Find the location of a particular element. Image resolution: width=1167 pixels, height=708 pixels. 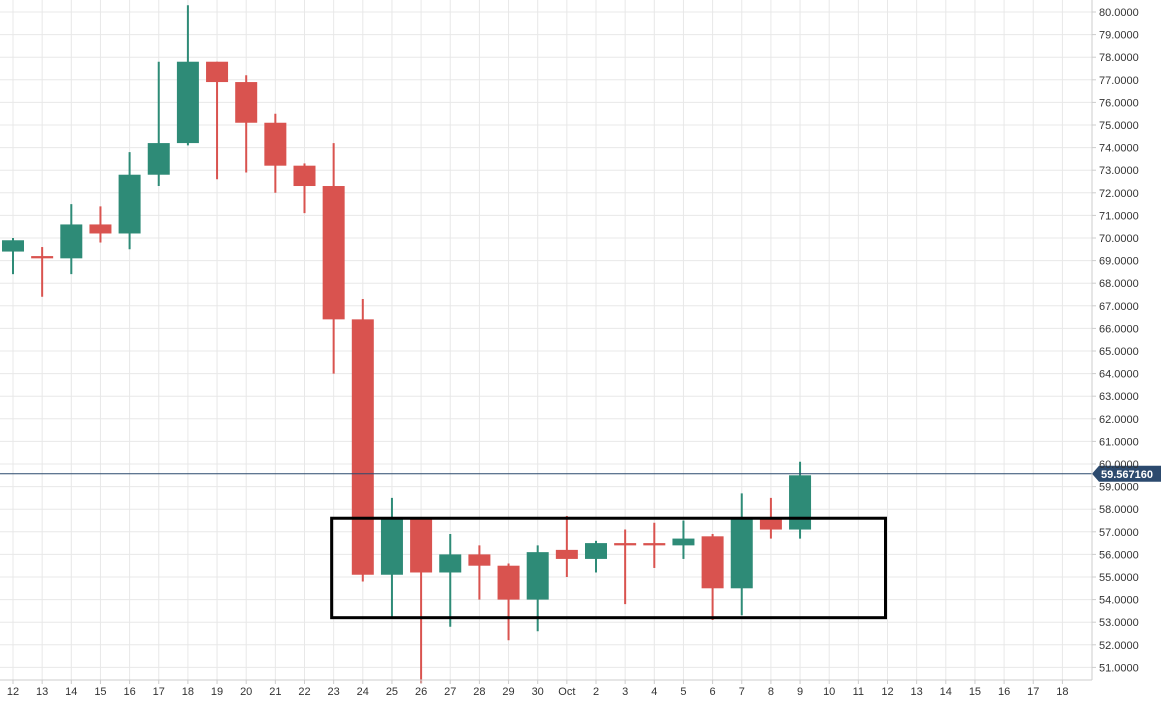

y-tick-label: 65.0000 is located at coordinates (1119, 352).